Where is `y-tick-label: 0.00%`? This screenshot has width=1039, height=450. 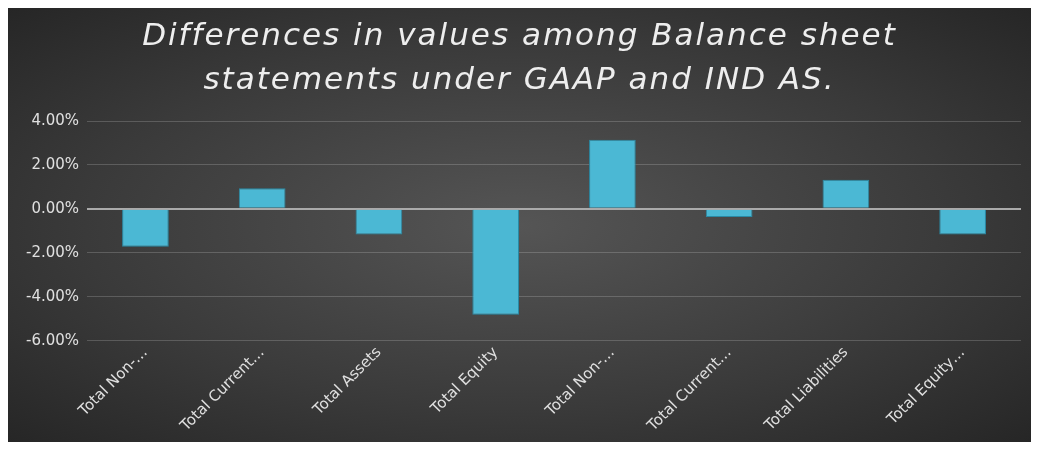
y-tick-label: 0.00% is located at coordinates (55, 207).